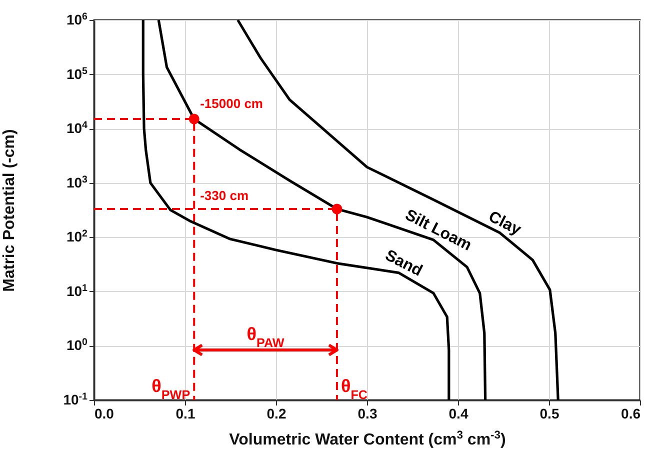 This screenshot has width=652, height=469. I want to click on x-tick-label: 0.0, so click(104, 414).